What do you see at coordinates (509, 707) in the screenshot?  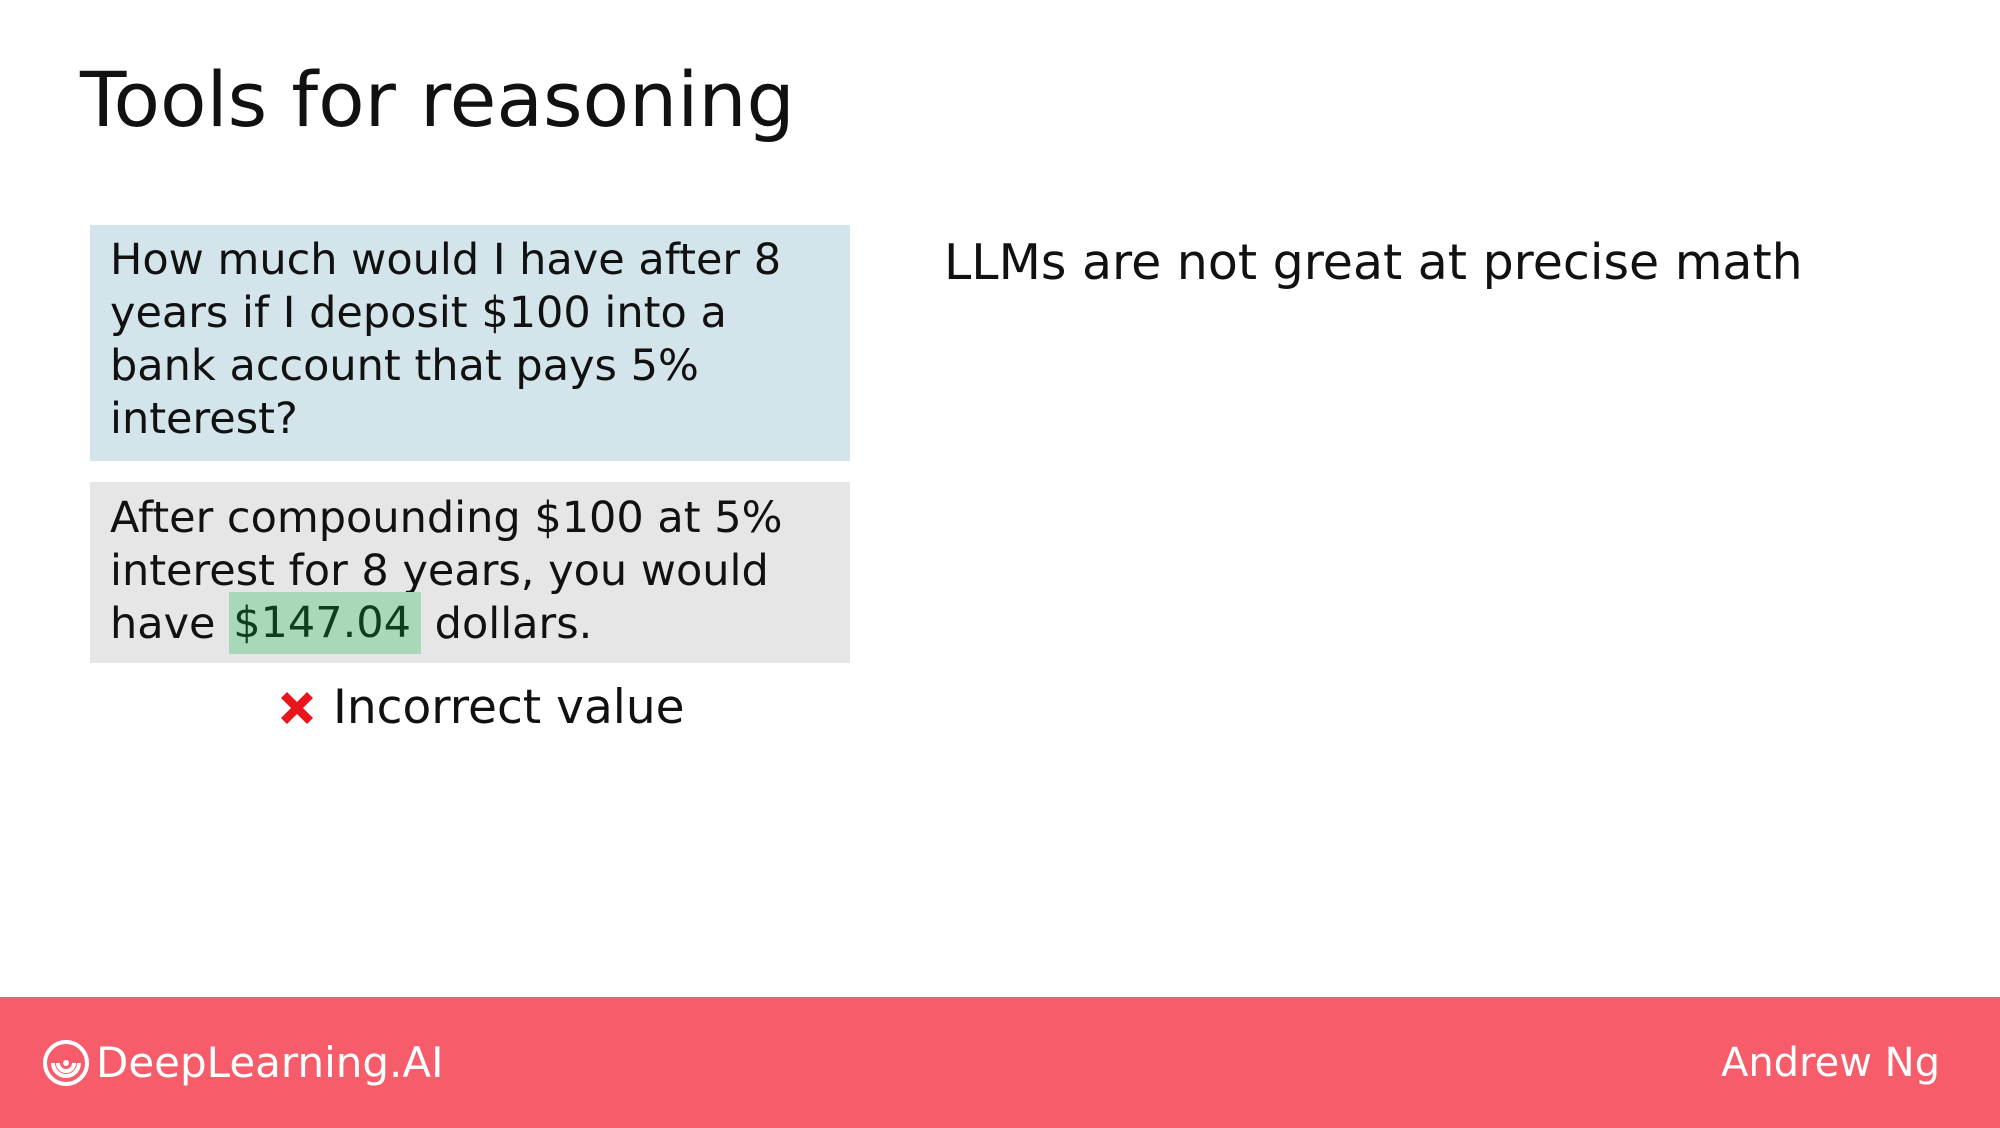 I see `verdict-text: Incorrect value` at bounding box center [509, 707].